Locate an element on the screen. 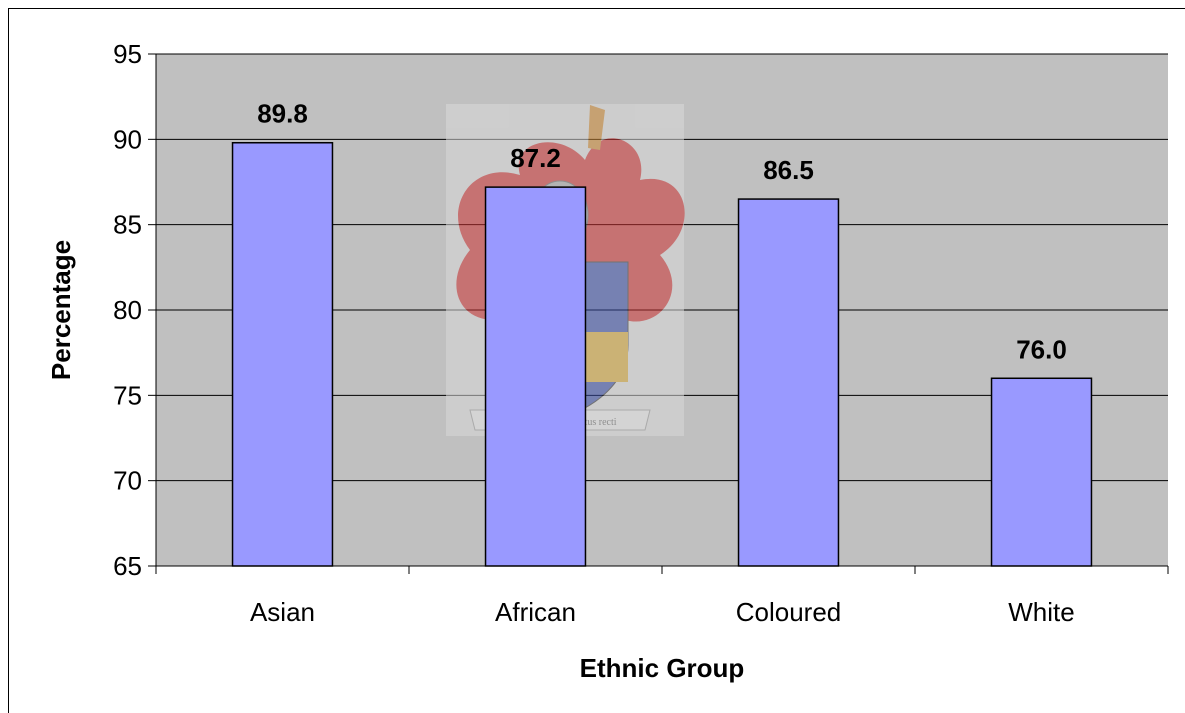 This screenshot has height=713, width=1185. y-tick-label: 65 is located at coordinates (127, 566).